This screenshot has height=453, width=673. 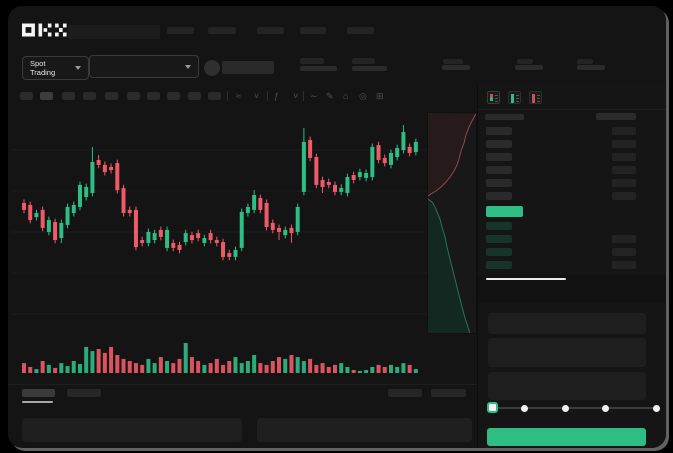 What do you see at coordinates (45, 30) in the screenshot?
I see `okx-logo` at bounding box center [45, 30].